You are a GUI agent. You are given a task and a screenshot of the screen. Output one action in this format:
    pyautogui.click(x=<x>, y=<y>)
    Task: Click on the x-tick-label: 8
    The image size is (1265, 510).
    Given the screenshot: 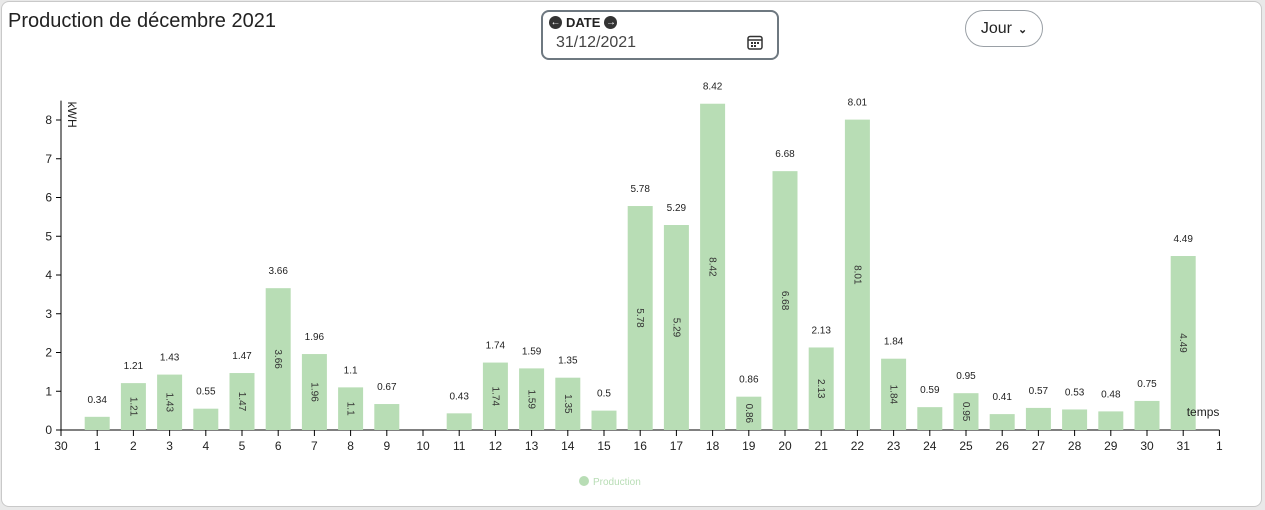 What is the action you would take?
    pyautogui.click(x=350, y=446)
    